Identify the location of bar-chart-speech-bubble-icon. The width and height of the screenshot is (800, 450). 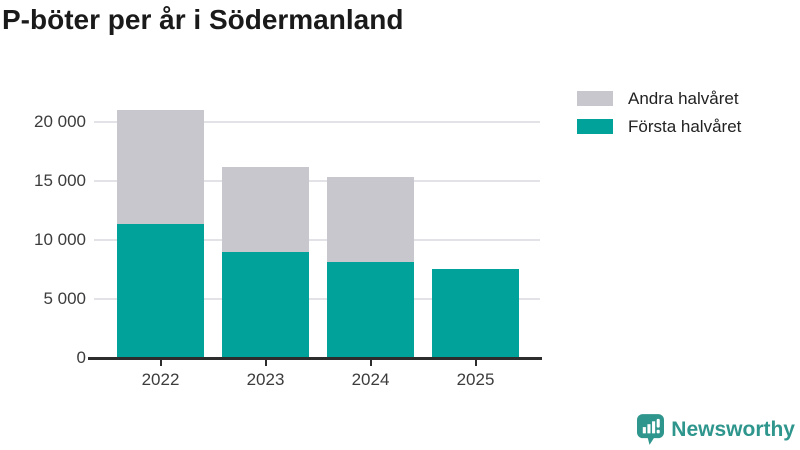
(651, 429).